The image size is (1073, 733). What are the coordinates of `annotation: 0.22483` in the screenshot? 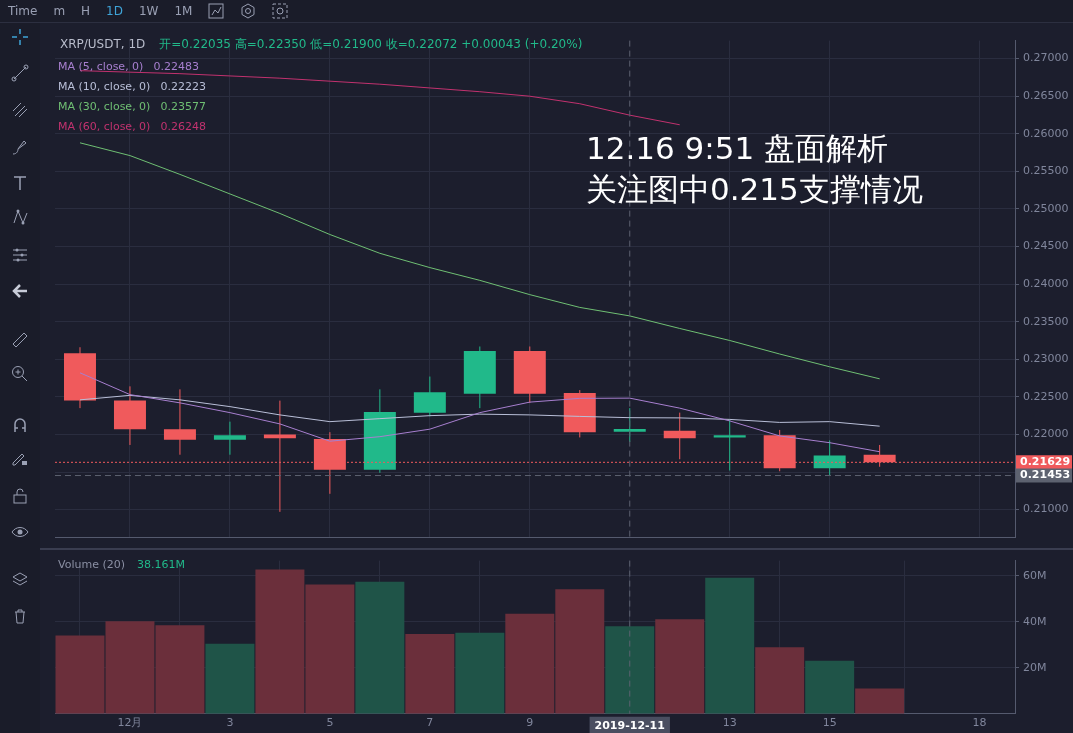 It's located at (176, 66).